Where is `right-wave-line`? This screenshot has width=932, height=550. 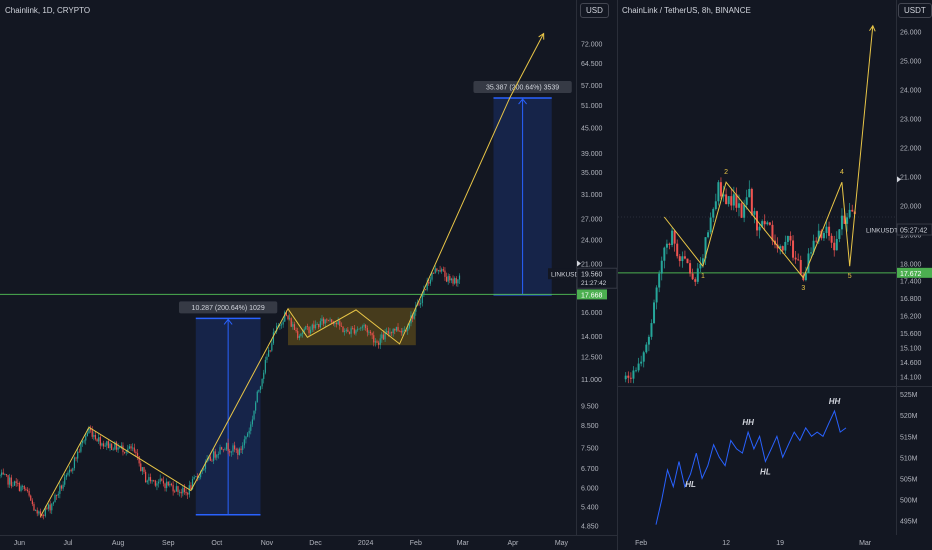
right-wave-line is located at coordinates (768, 152).